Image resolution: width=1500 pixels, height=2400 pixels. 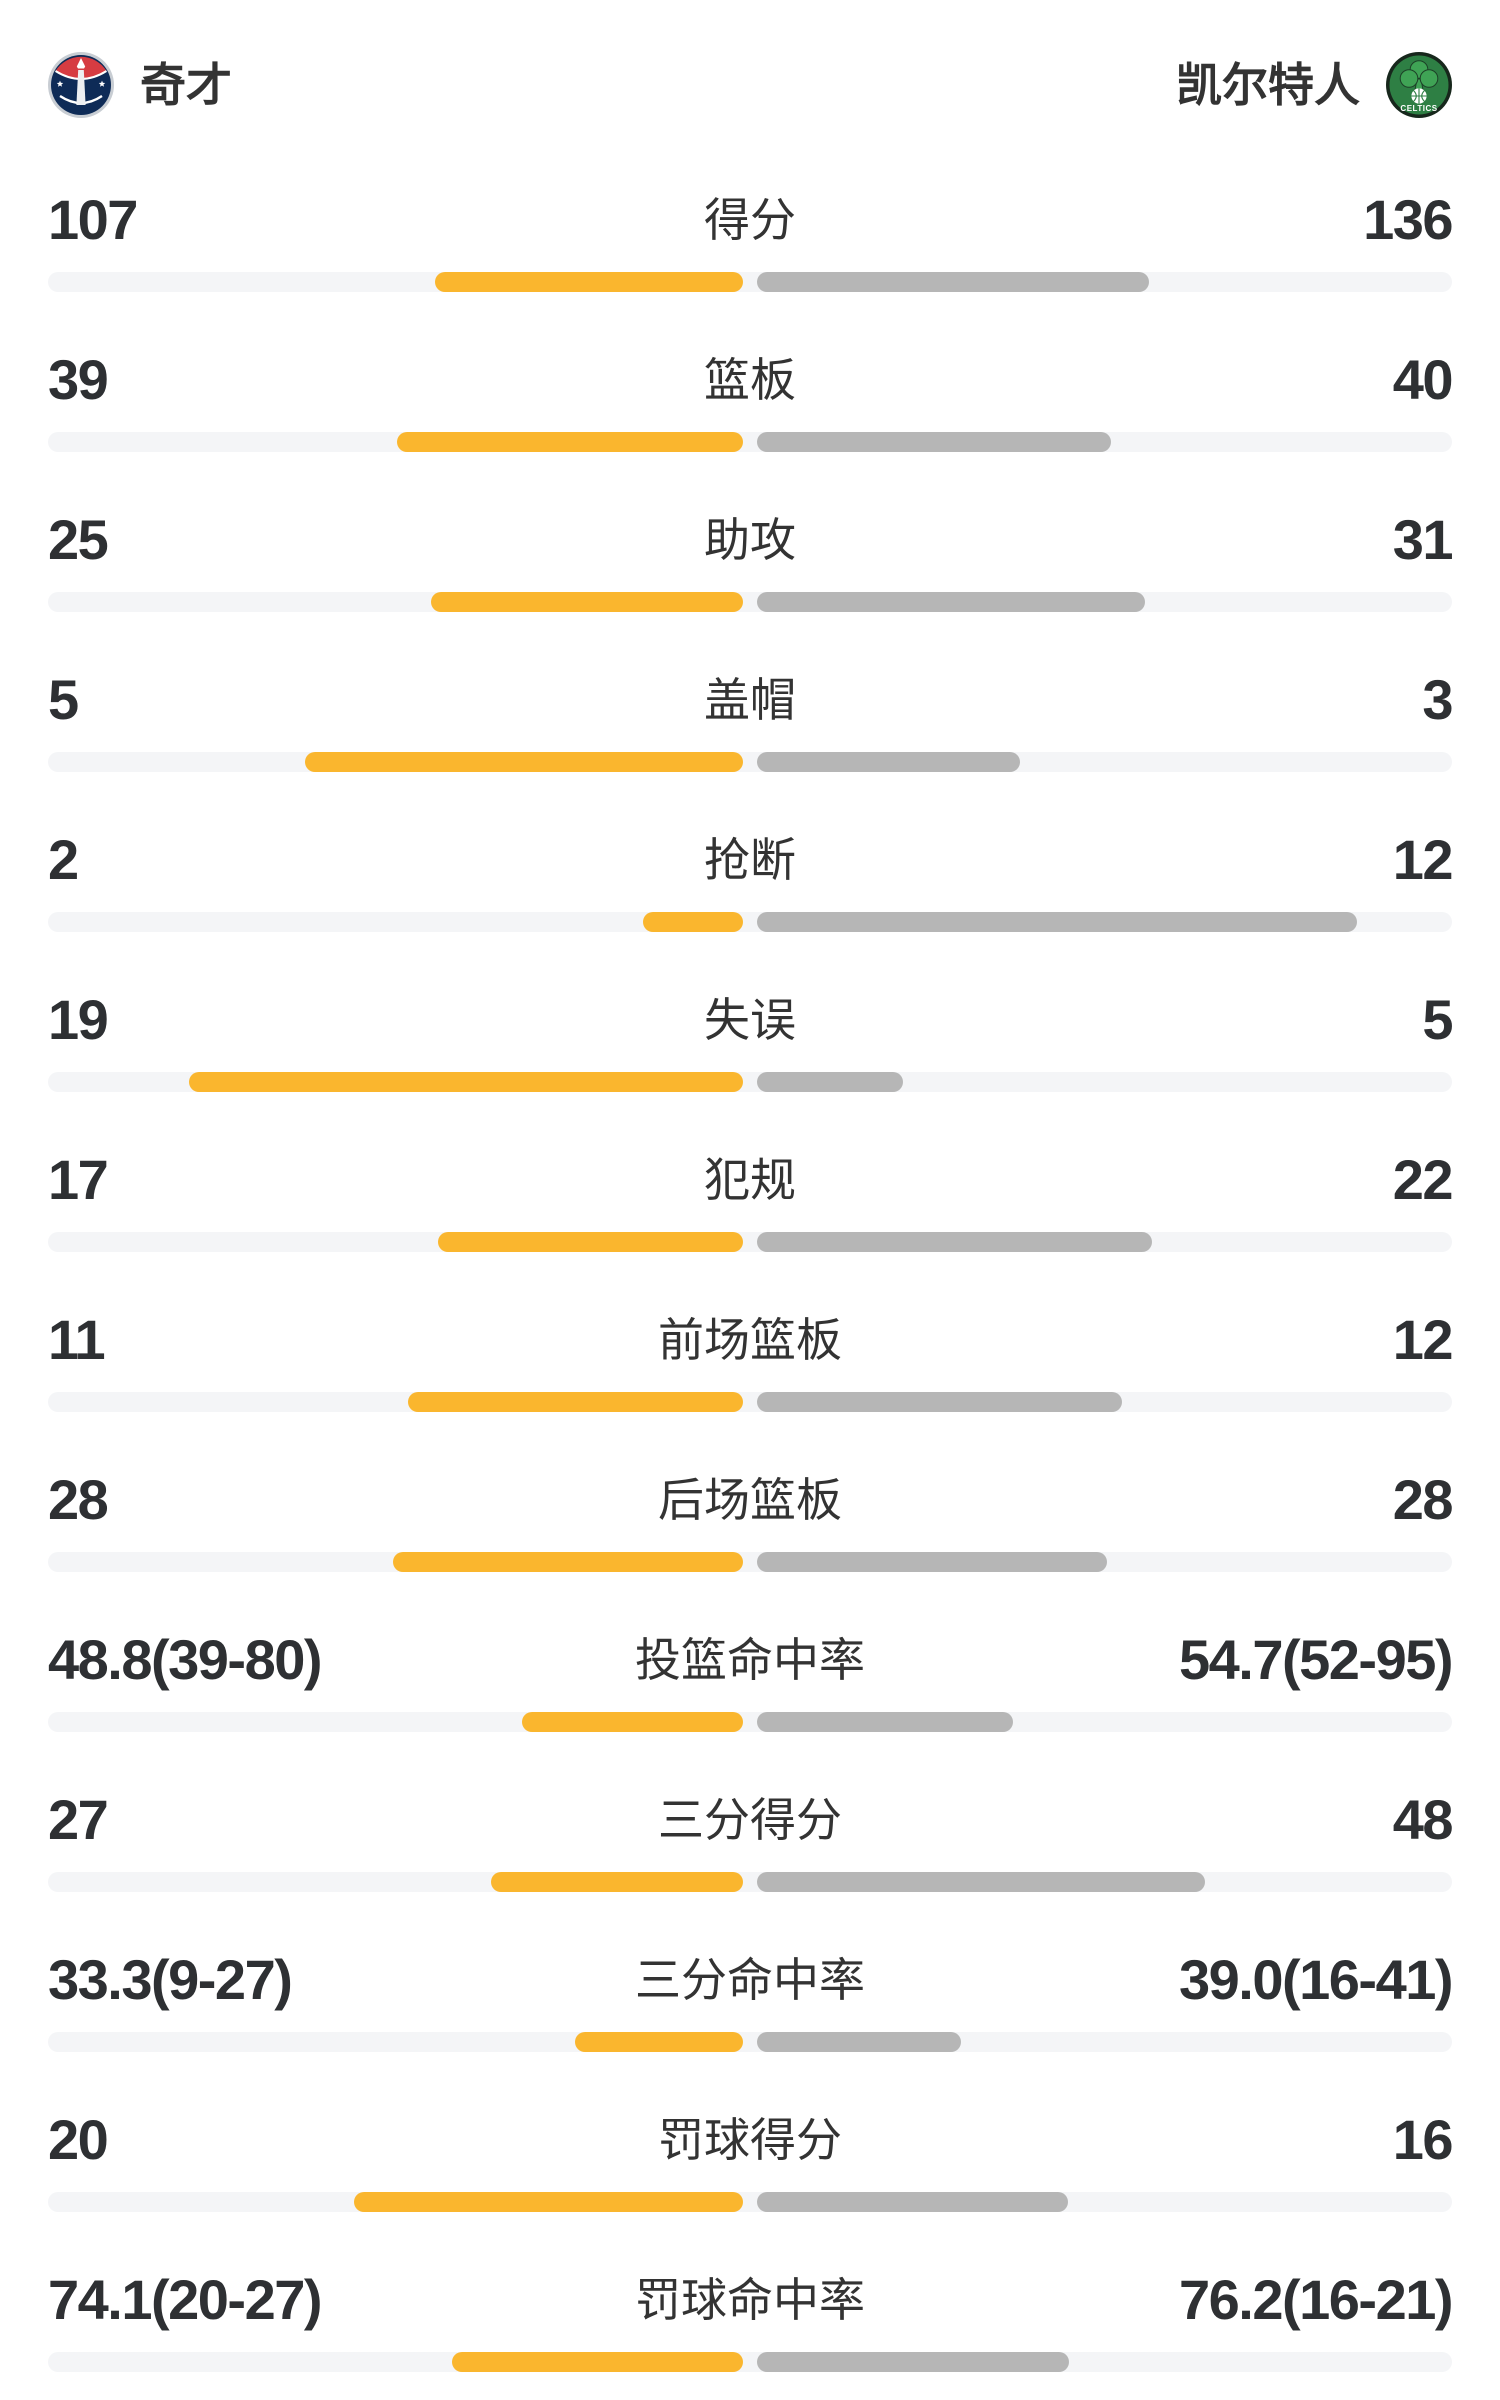 I want to click on left-team-value: 20, so click(x=78, y=2139).